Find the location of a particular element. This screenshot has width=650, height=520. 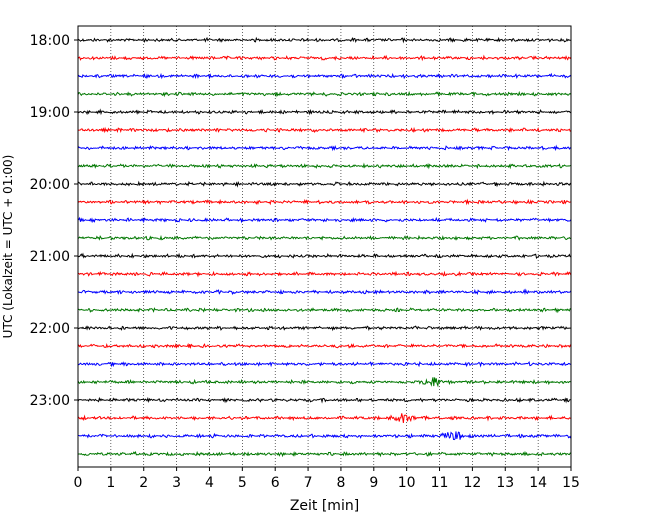

x-axis-label: Zeit [min] is located at coordinates (324, 506).